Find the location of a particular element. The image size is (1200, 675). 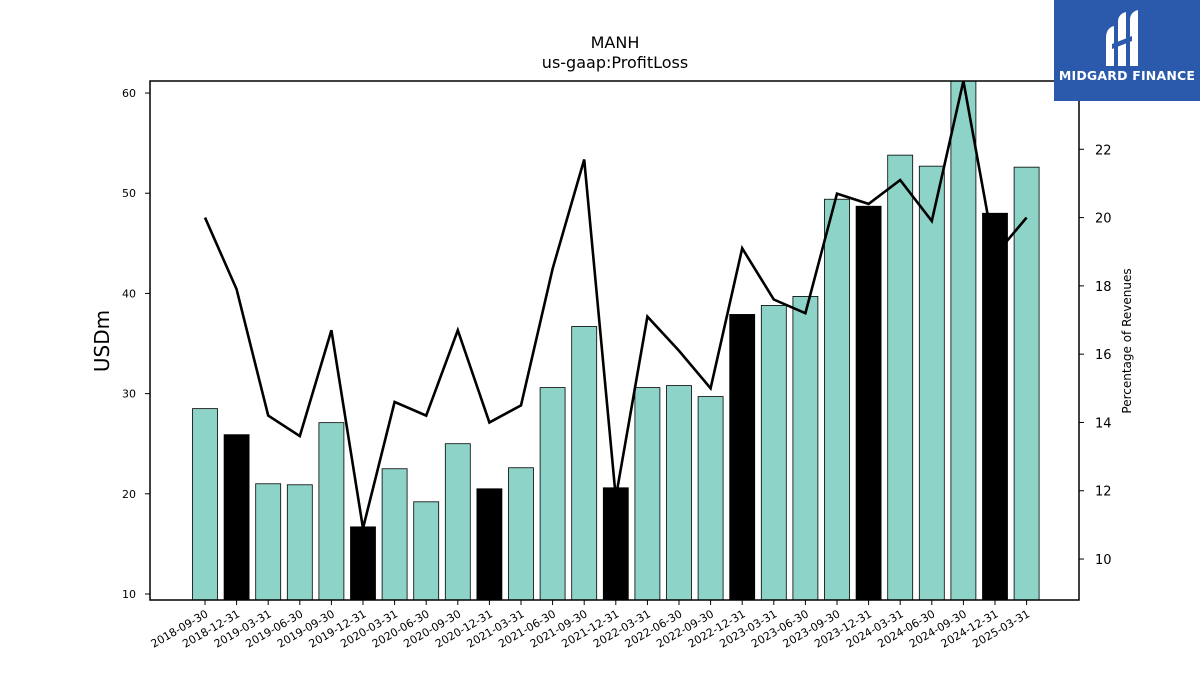

y-tick-label: 20 is located at coordinates (129, 494).